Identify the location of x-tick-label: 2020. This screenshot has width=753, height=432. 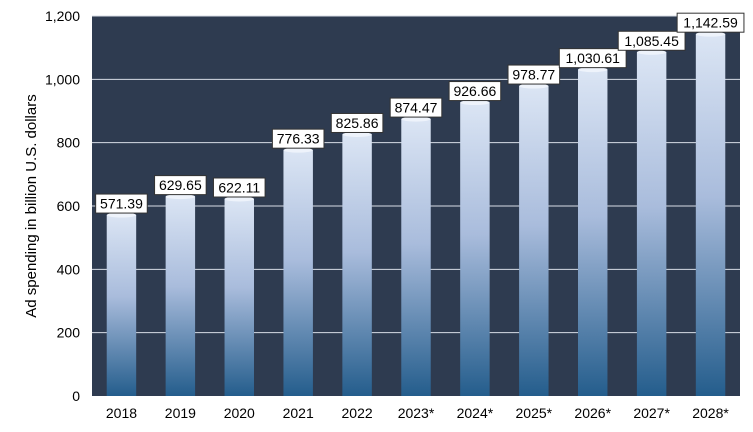
(239, 413).